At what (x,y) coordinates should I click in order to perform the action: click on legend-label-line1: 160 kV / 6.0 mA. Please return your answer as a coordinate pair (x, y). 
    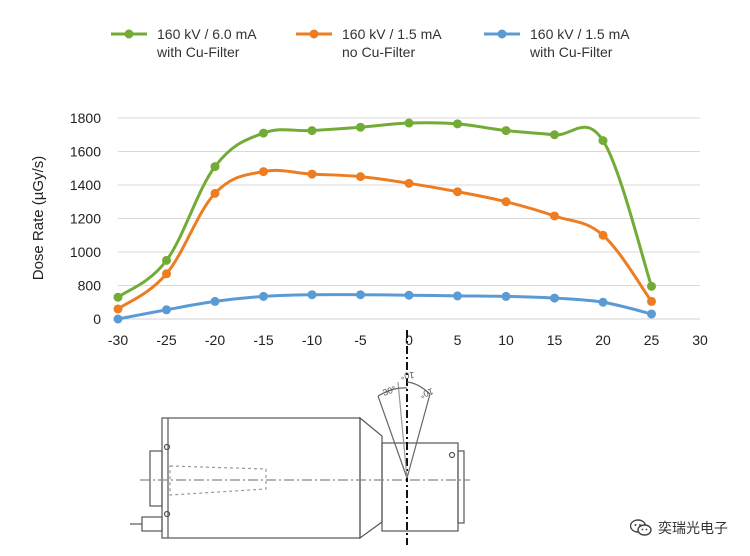
    Looking at the image, I should click on (207, 34).